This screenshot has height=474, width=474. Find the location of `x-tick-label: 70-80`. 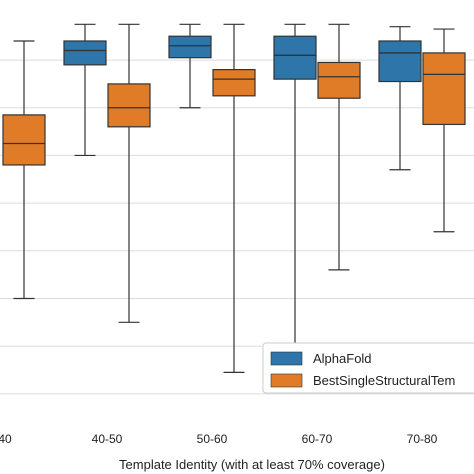

x-tick-label: 70-80 is located at coordinates (422, 439).